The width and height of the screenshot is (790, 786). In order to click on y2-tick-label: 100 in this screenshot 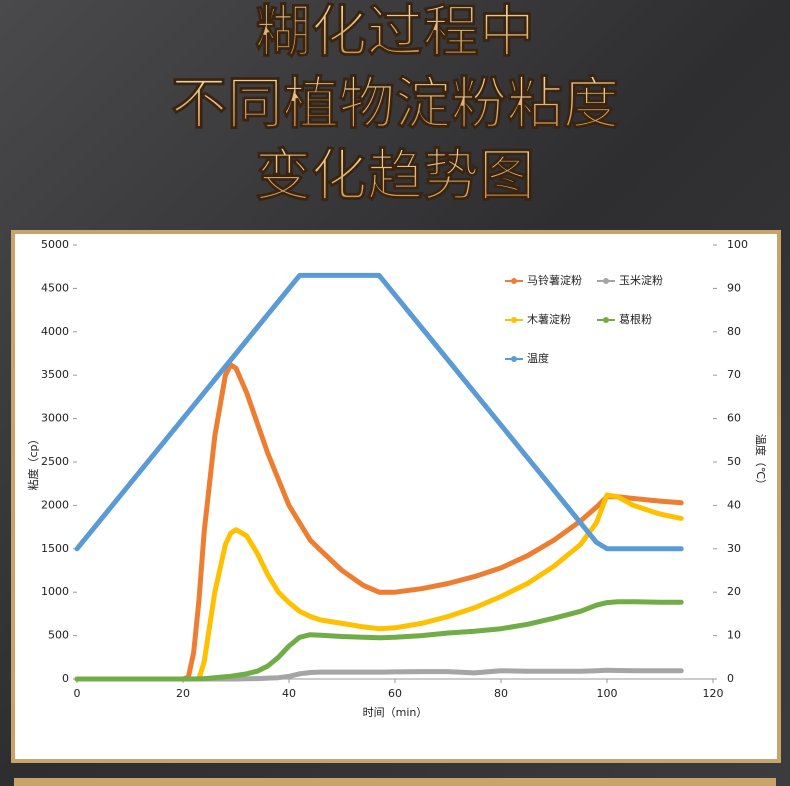, I will do `click(737, 244)`.